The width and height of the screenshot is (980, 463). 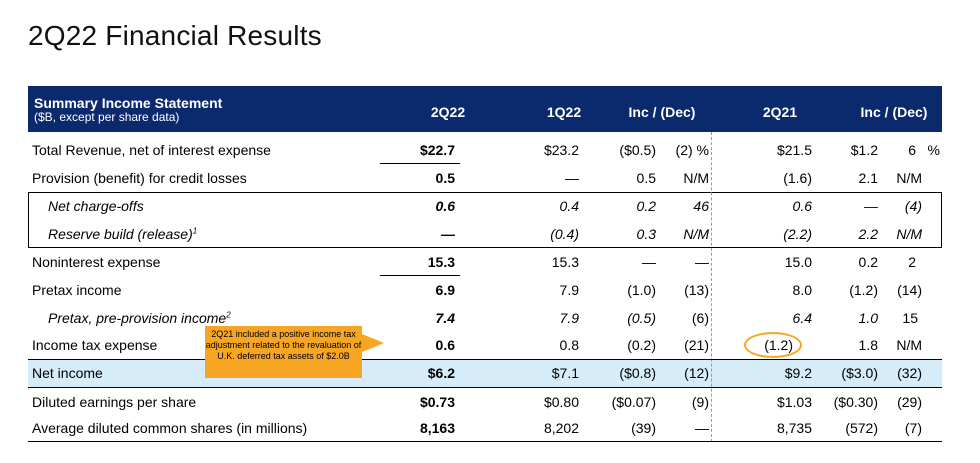 What do you see at coordinates (864, 150) in the screenshot?
I see `cell-inc-dec-amt-2: $1.2` at bounding box center [864, 150].